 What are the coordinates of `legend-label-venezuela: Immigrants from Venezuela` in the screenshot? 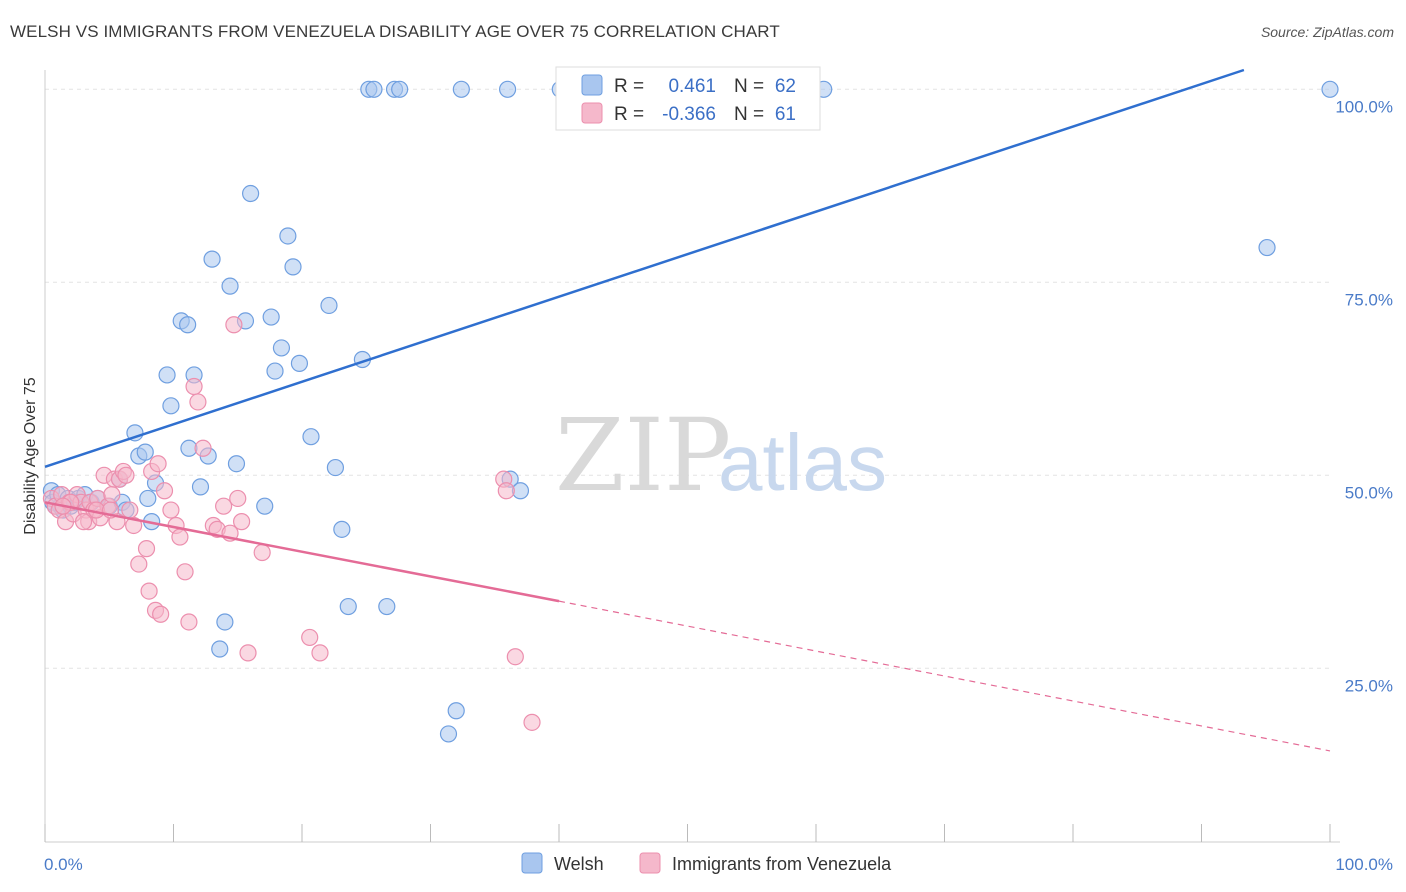 It's located at (782, 864).